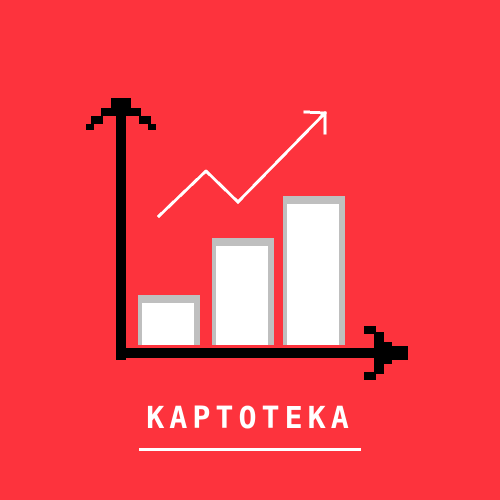 The height and width of the screenshot is (500, 500). Describe the element at coordinates (262, 353) in the screenshot. I see `x-axis` at that location.